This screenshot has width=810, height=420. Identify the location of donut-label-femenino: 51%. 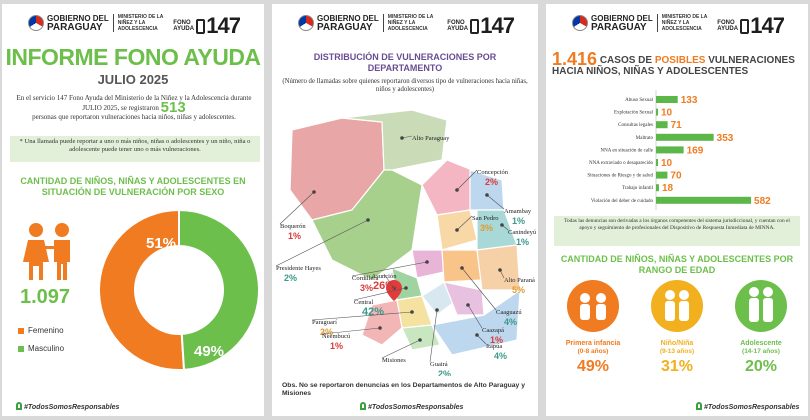
(161, 243).